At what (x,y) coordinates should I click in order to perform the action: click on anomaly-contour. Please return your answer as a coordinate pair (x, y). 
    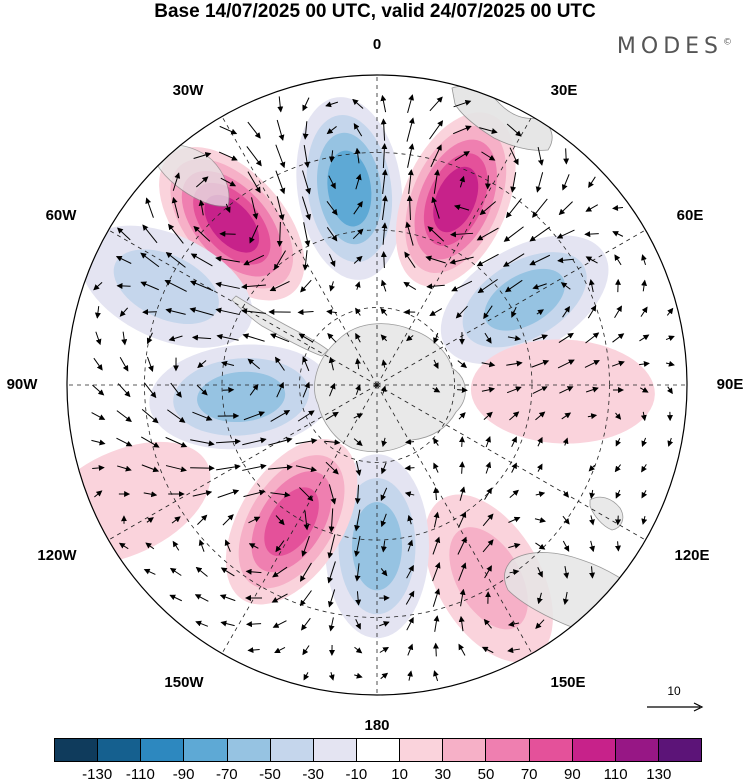
    Looking at the image, I should click on (456, 199).